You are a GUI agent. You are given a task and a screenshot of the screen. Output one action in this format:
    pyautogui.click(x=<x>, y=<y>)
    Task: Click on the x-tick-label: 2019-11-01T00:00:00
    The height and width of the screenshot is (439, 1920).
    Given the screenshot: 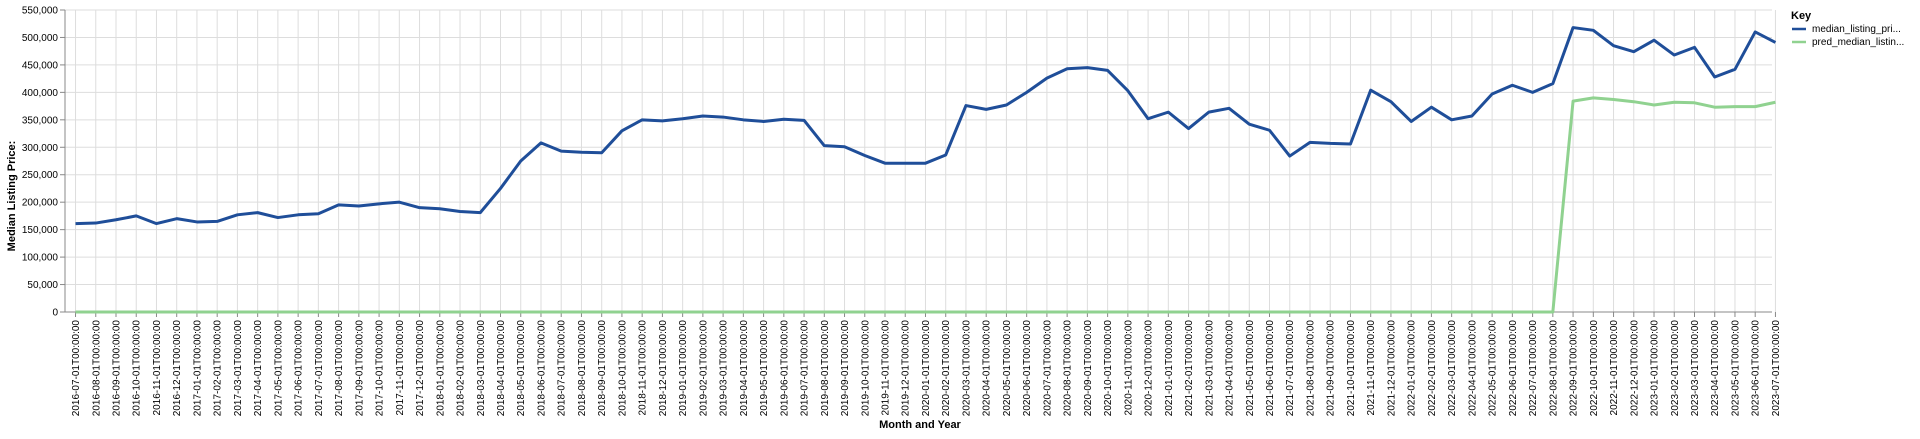 What is the action you would take?
    pyautogui.click(x=886, y=368)
    